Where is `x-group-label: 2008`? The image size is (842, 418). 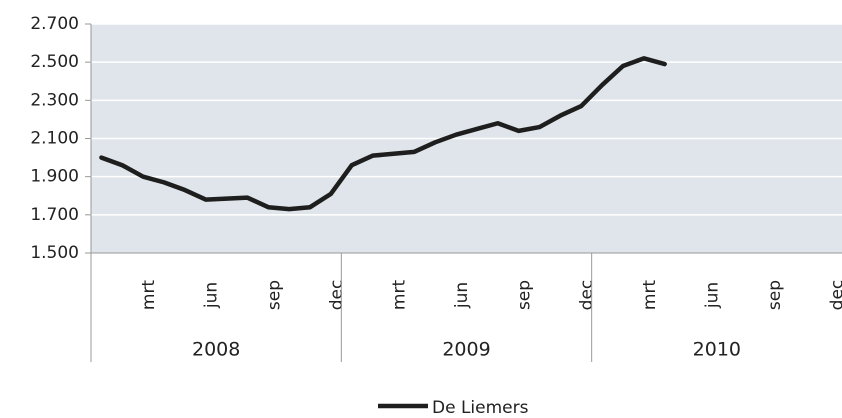
x-group-label: 2008 is located at coordinates (216, 350).